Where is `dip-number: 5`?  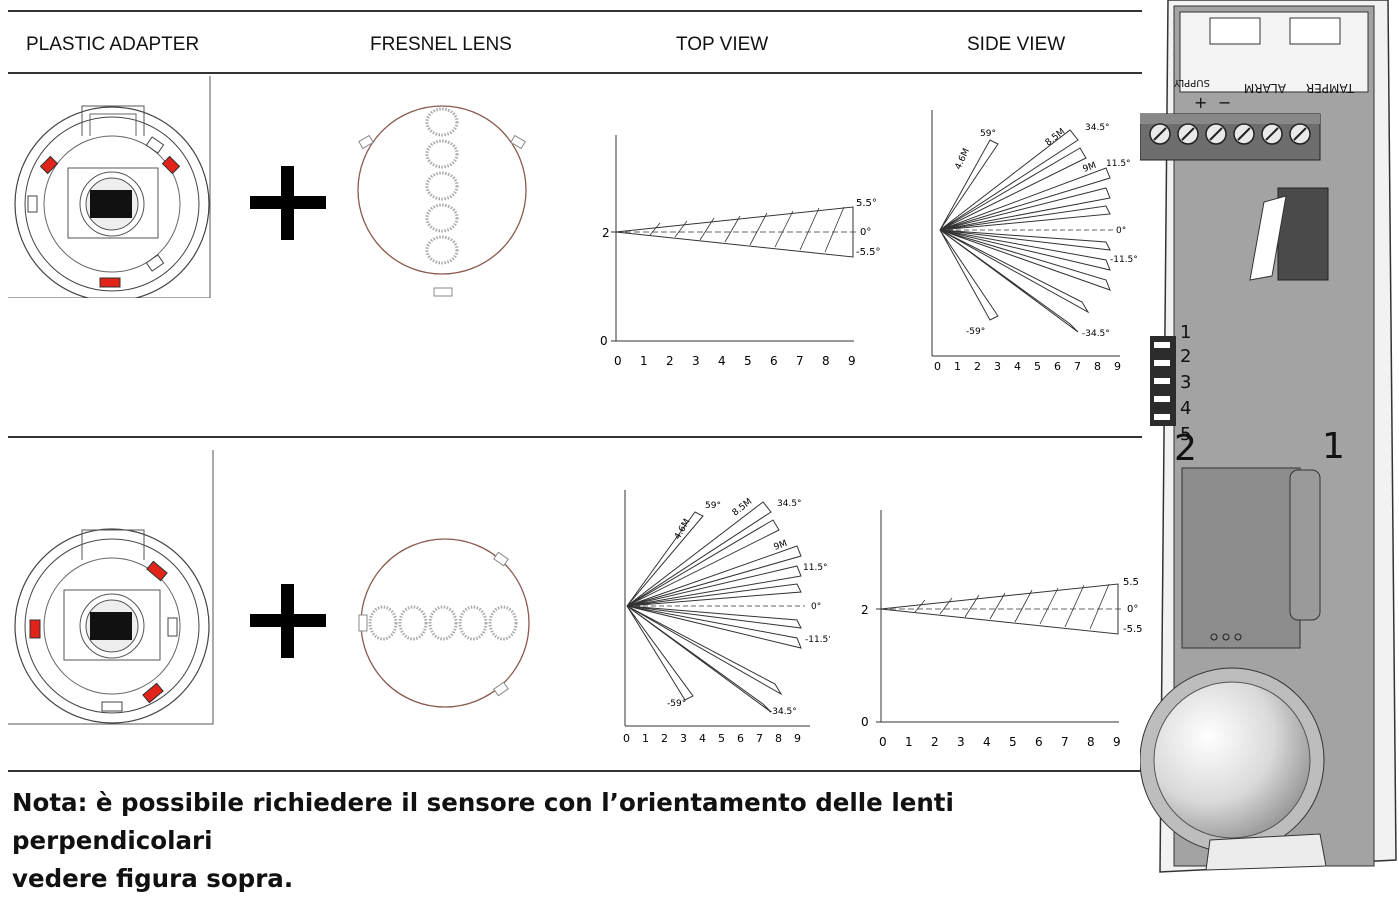 dip-number: 5 is located at coordinates (1185, 434).